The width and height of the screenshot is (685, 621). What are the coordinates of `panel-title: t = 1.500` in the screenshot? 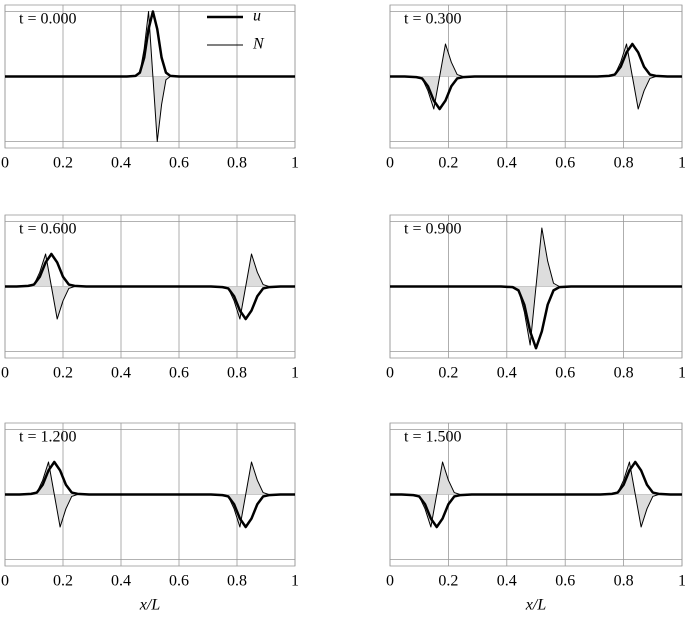 It's located at (432, 437).